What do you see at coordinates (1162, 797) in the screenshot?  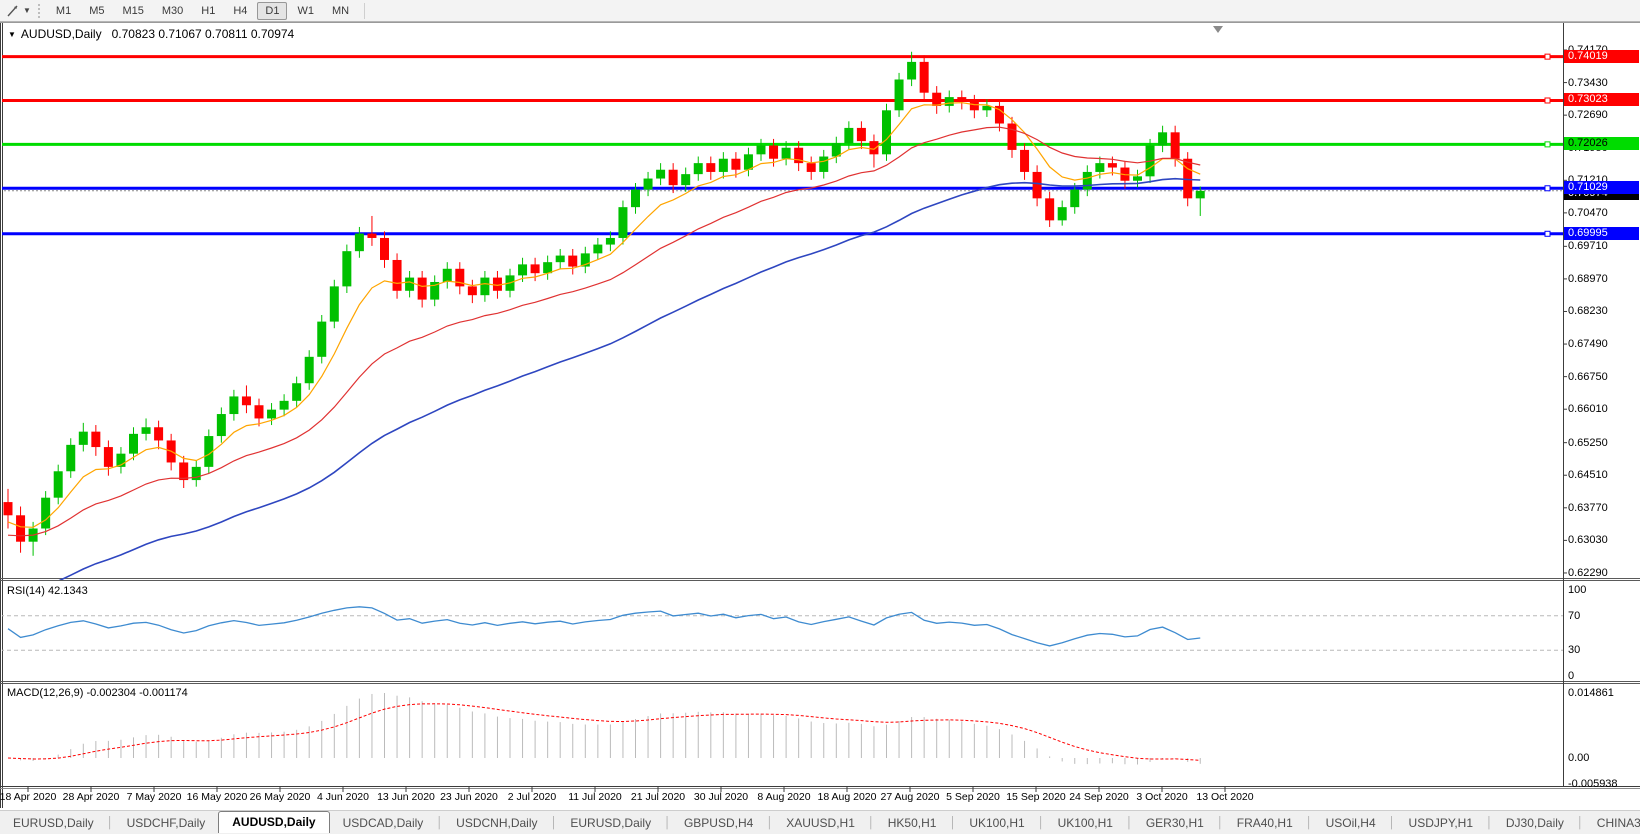 I see `date-label: 3 Oct 2020` at bounding box center [1162, 797].